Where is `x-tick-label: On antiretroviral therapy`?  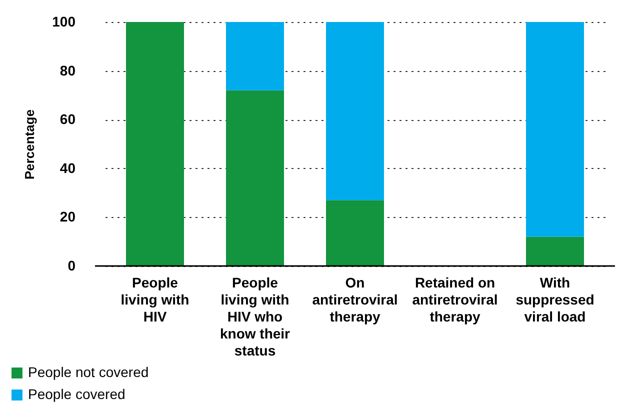 x-tick-label: On antiretroviral therapy is located at coordinates (355, 299).